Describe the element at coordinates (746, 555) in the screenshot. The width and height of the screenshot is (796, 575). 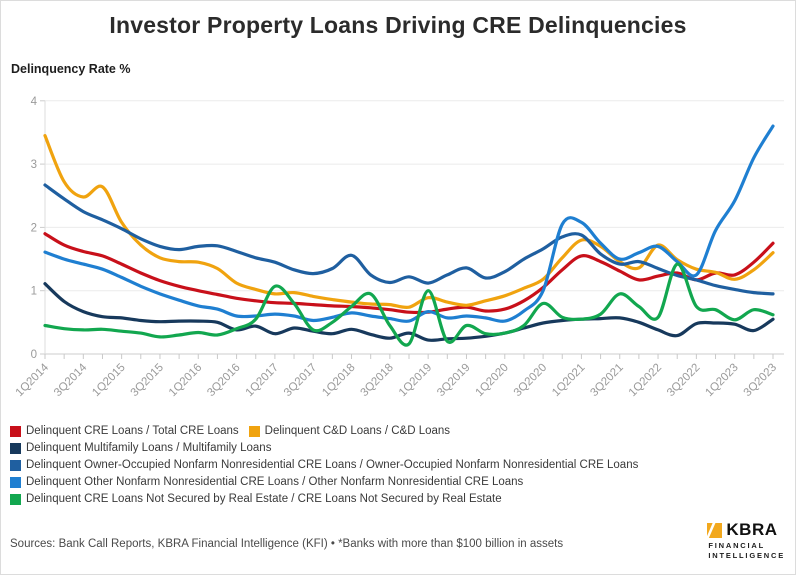
I see `kbra-logo-line2: INTELLIGENCE` at that location.